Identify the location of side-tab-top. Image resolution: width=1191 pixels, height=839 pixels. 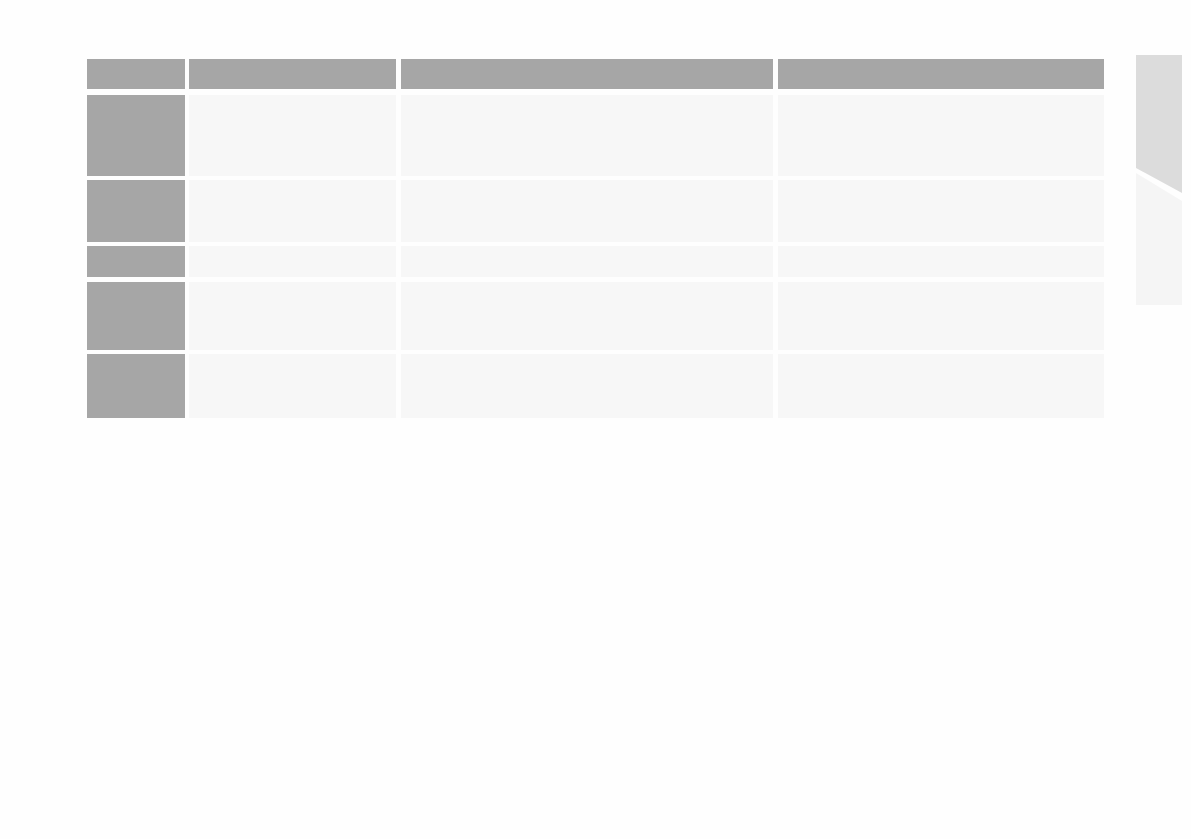
(1159, 124).